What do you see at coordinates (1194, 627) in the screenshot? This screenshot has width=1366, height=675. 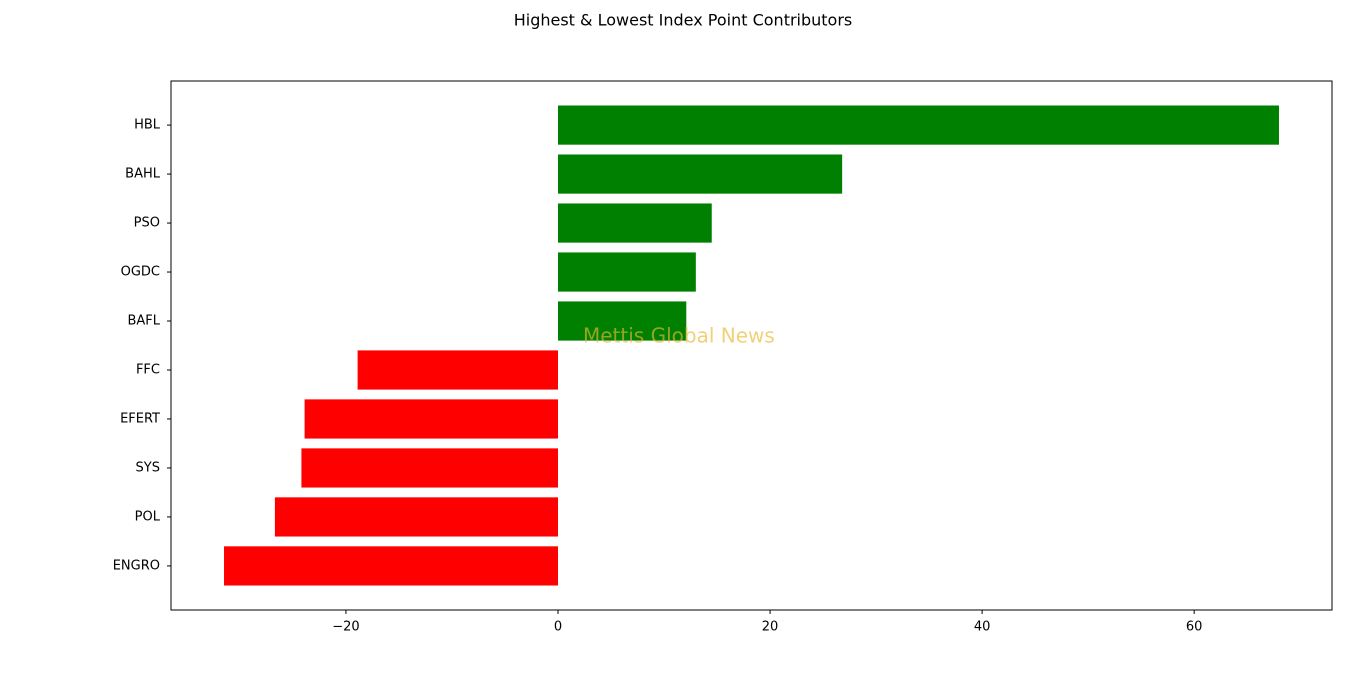 I see `x-tick-label: 60` at bounding box center [1194, 627].